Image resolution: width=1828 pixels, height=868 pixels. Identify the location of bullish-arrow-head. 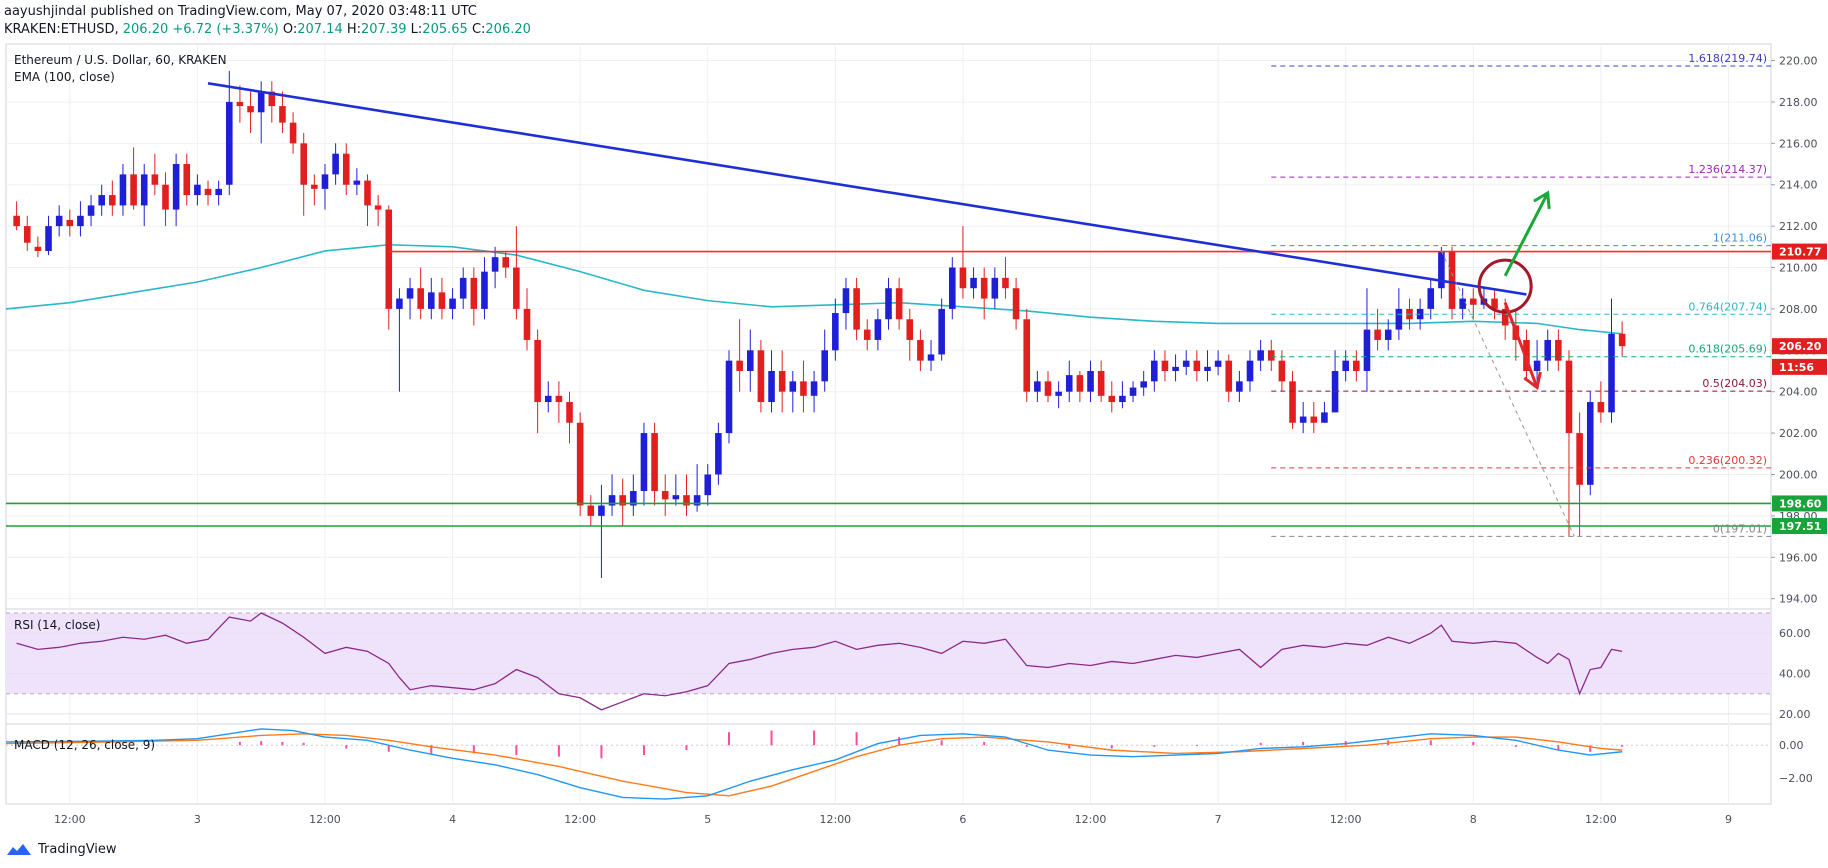
(1542, 200).